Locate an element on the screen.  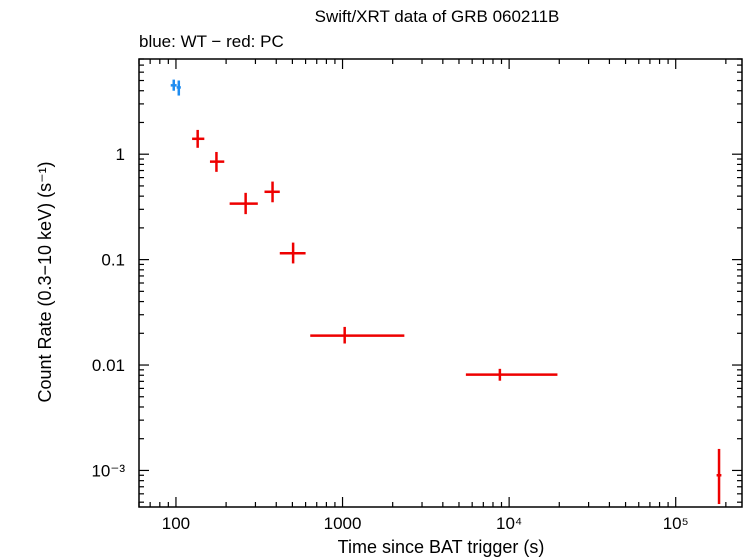
x-tick-label: 1000 is located at coordinates (343, 523).